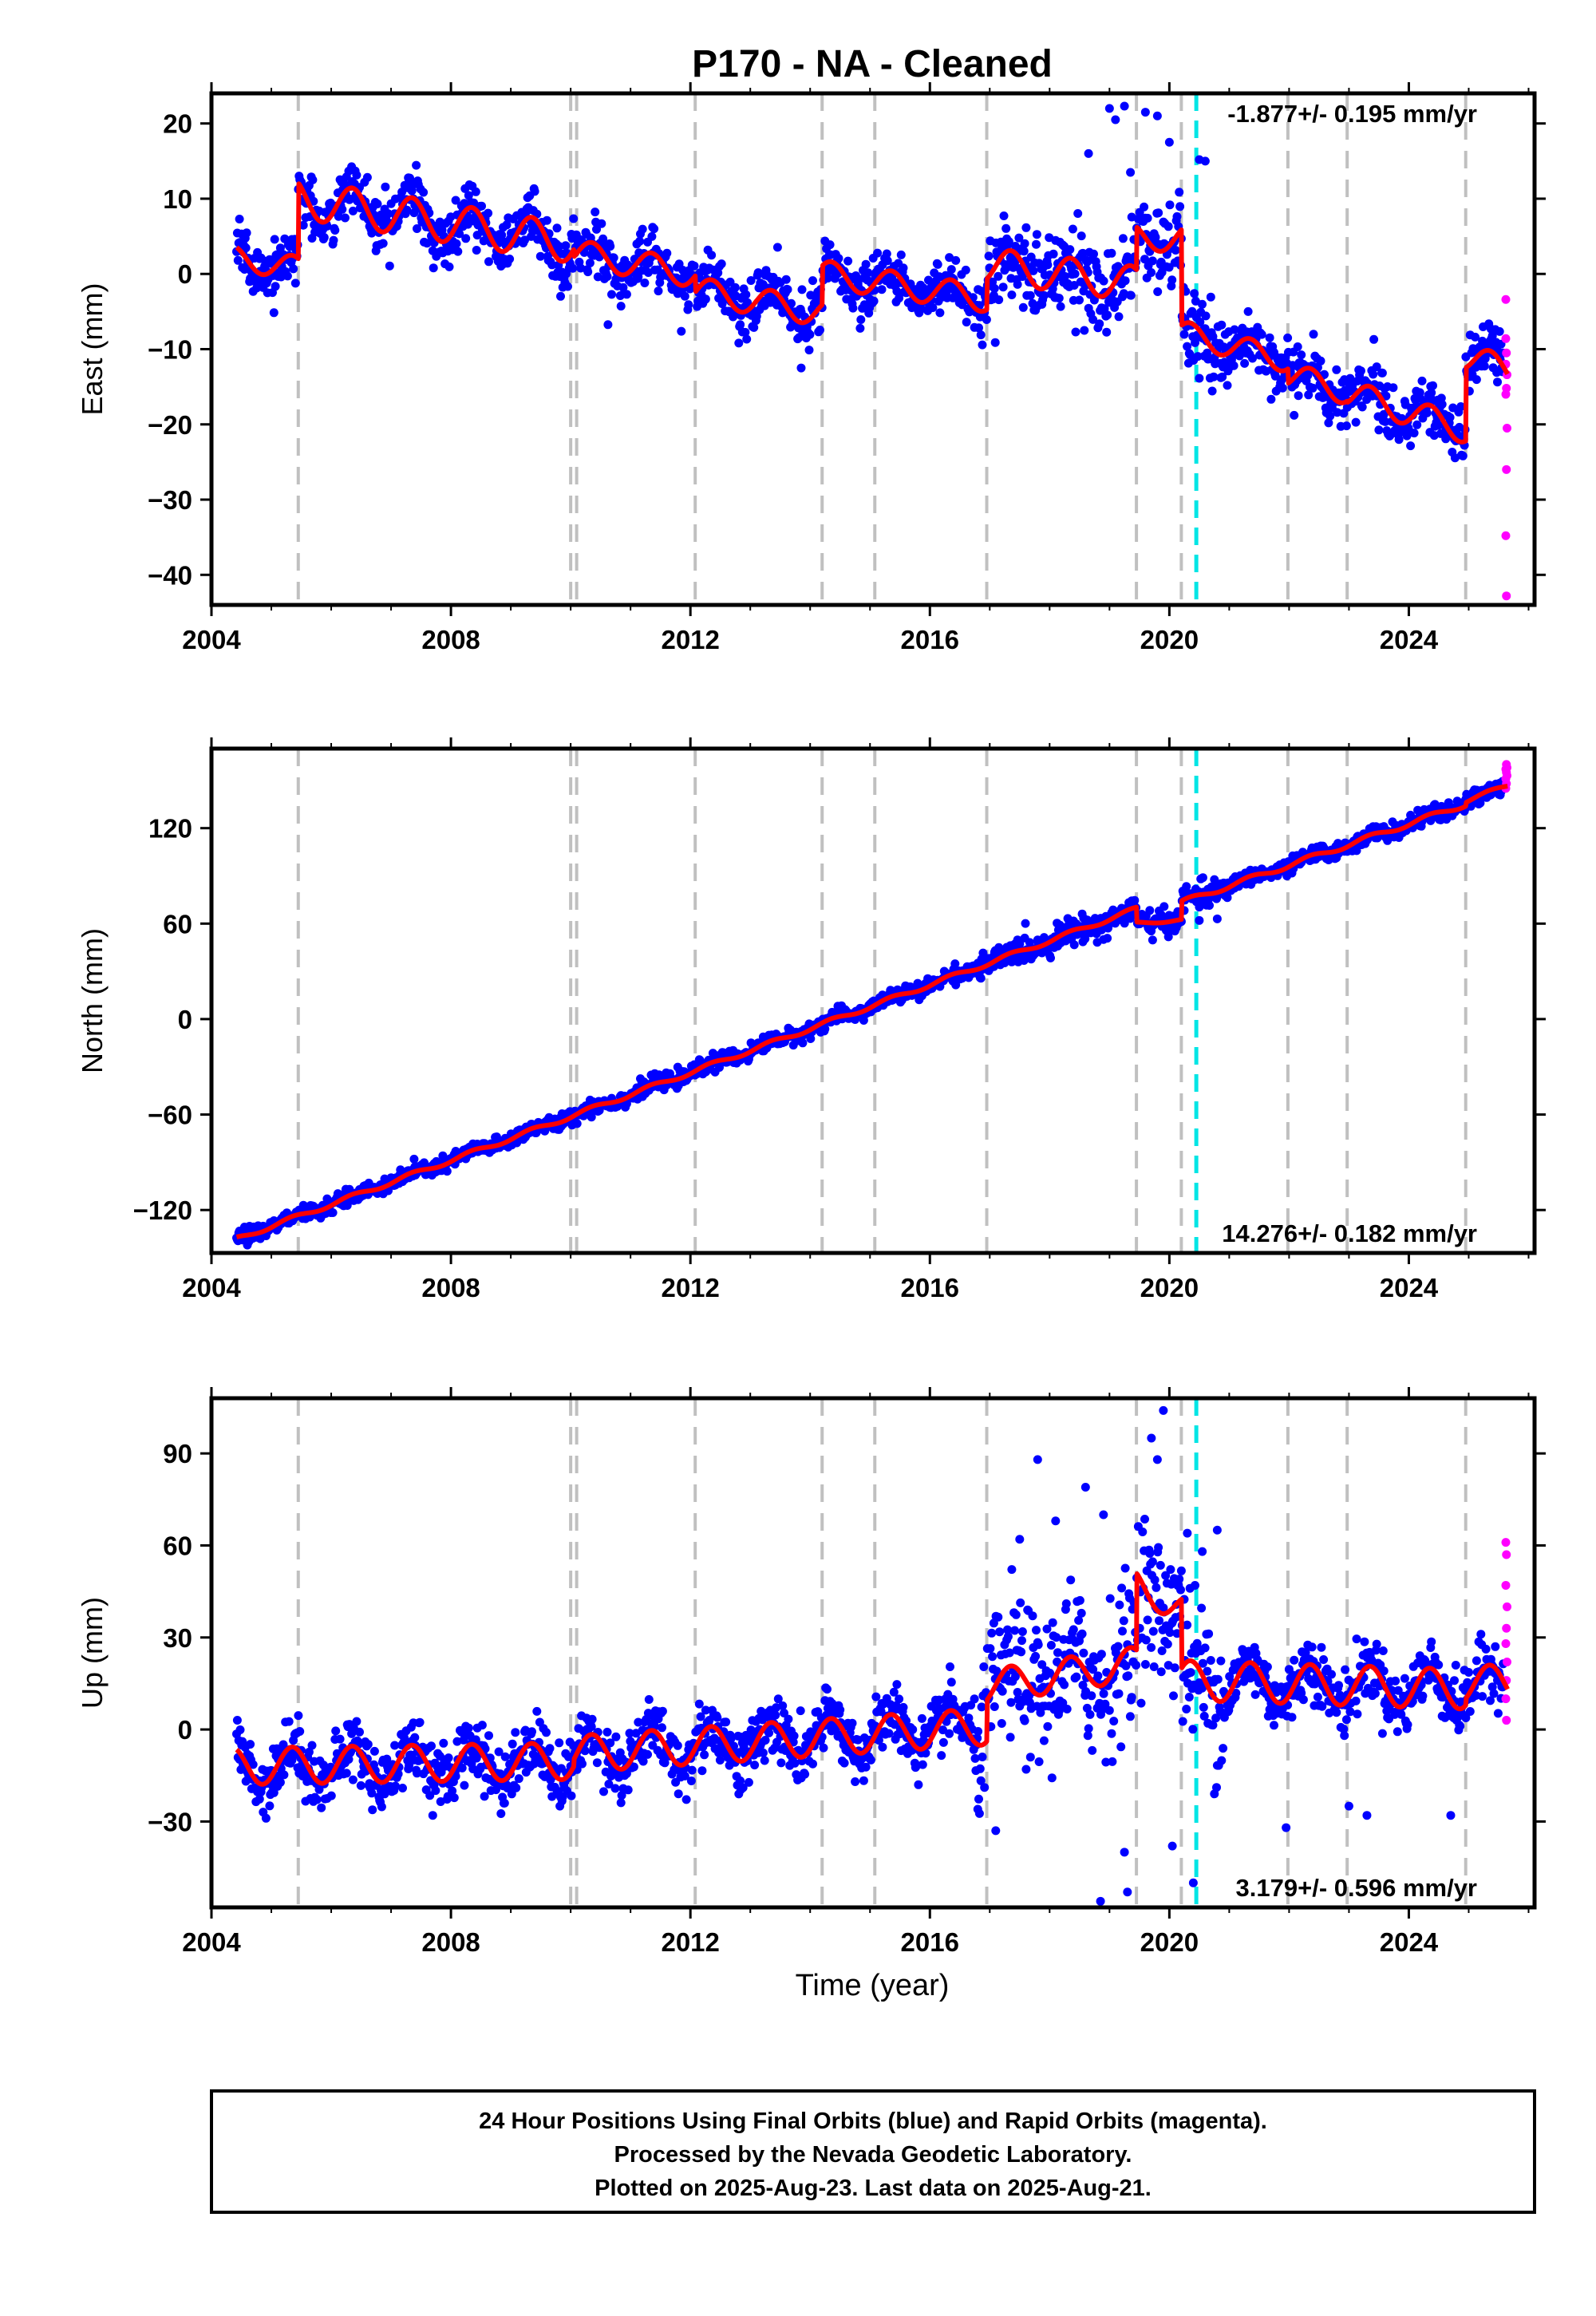 Image resolution: width=1596 pixels, height=2316 pixels. I want to click on north-y-tick-label: −120, so click(162, 1210).